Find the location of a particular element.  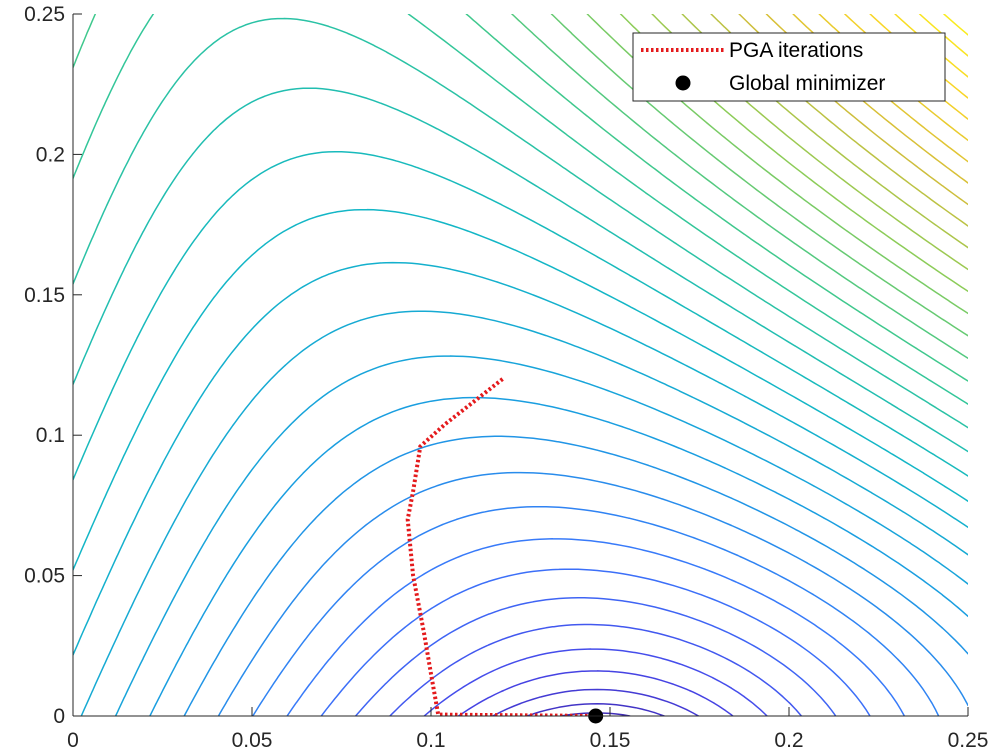

pga-iterations-path is located at coordinates (504, 546).